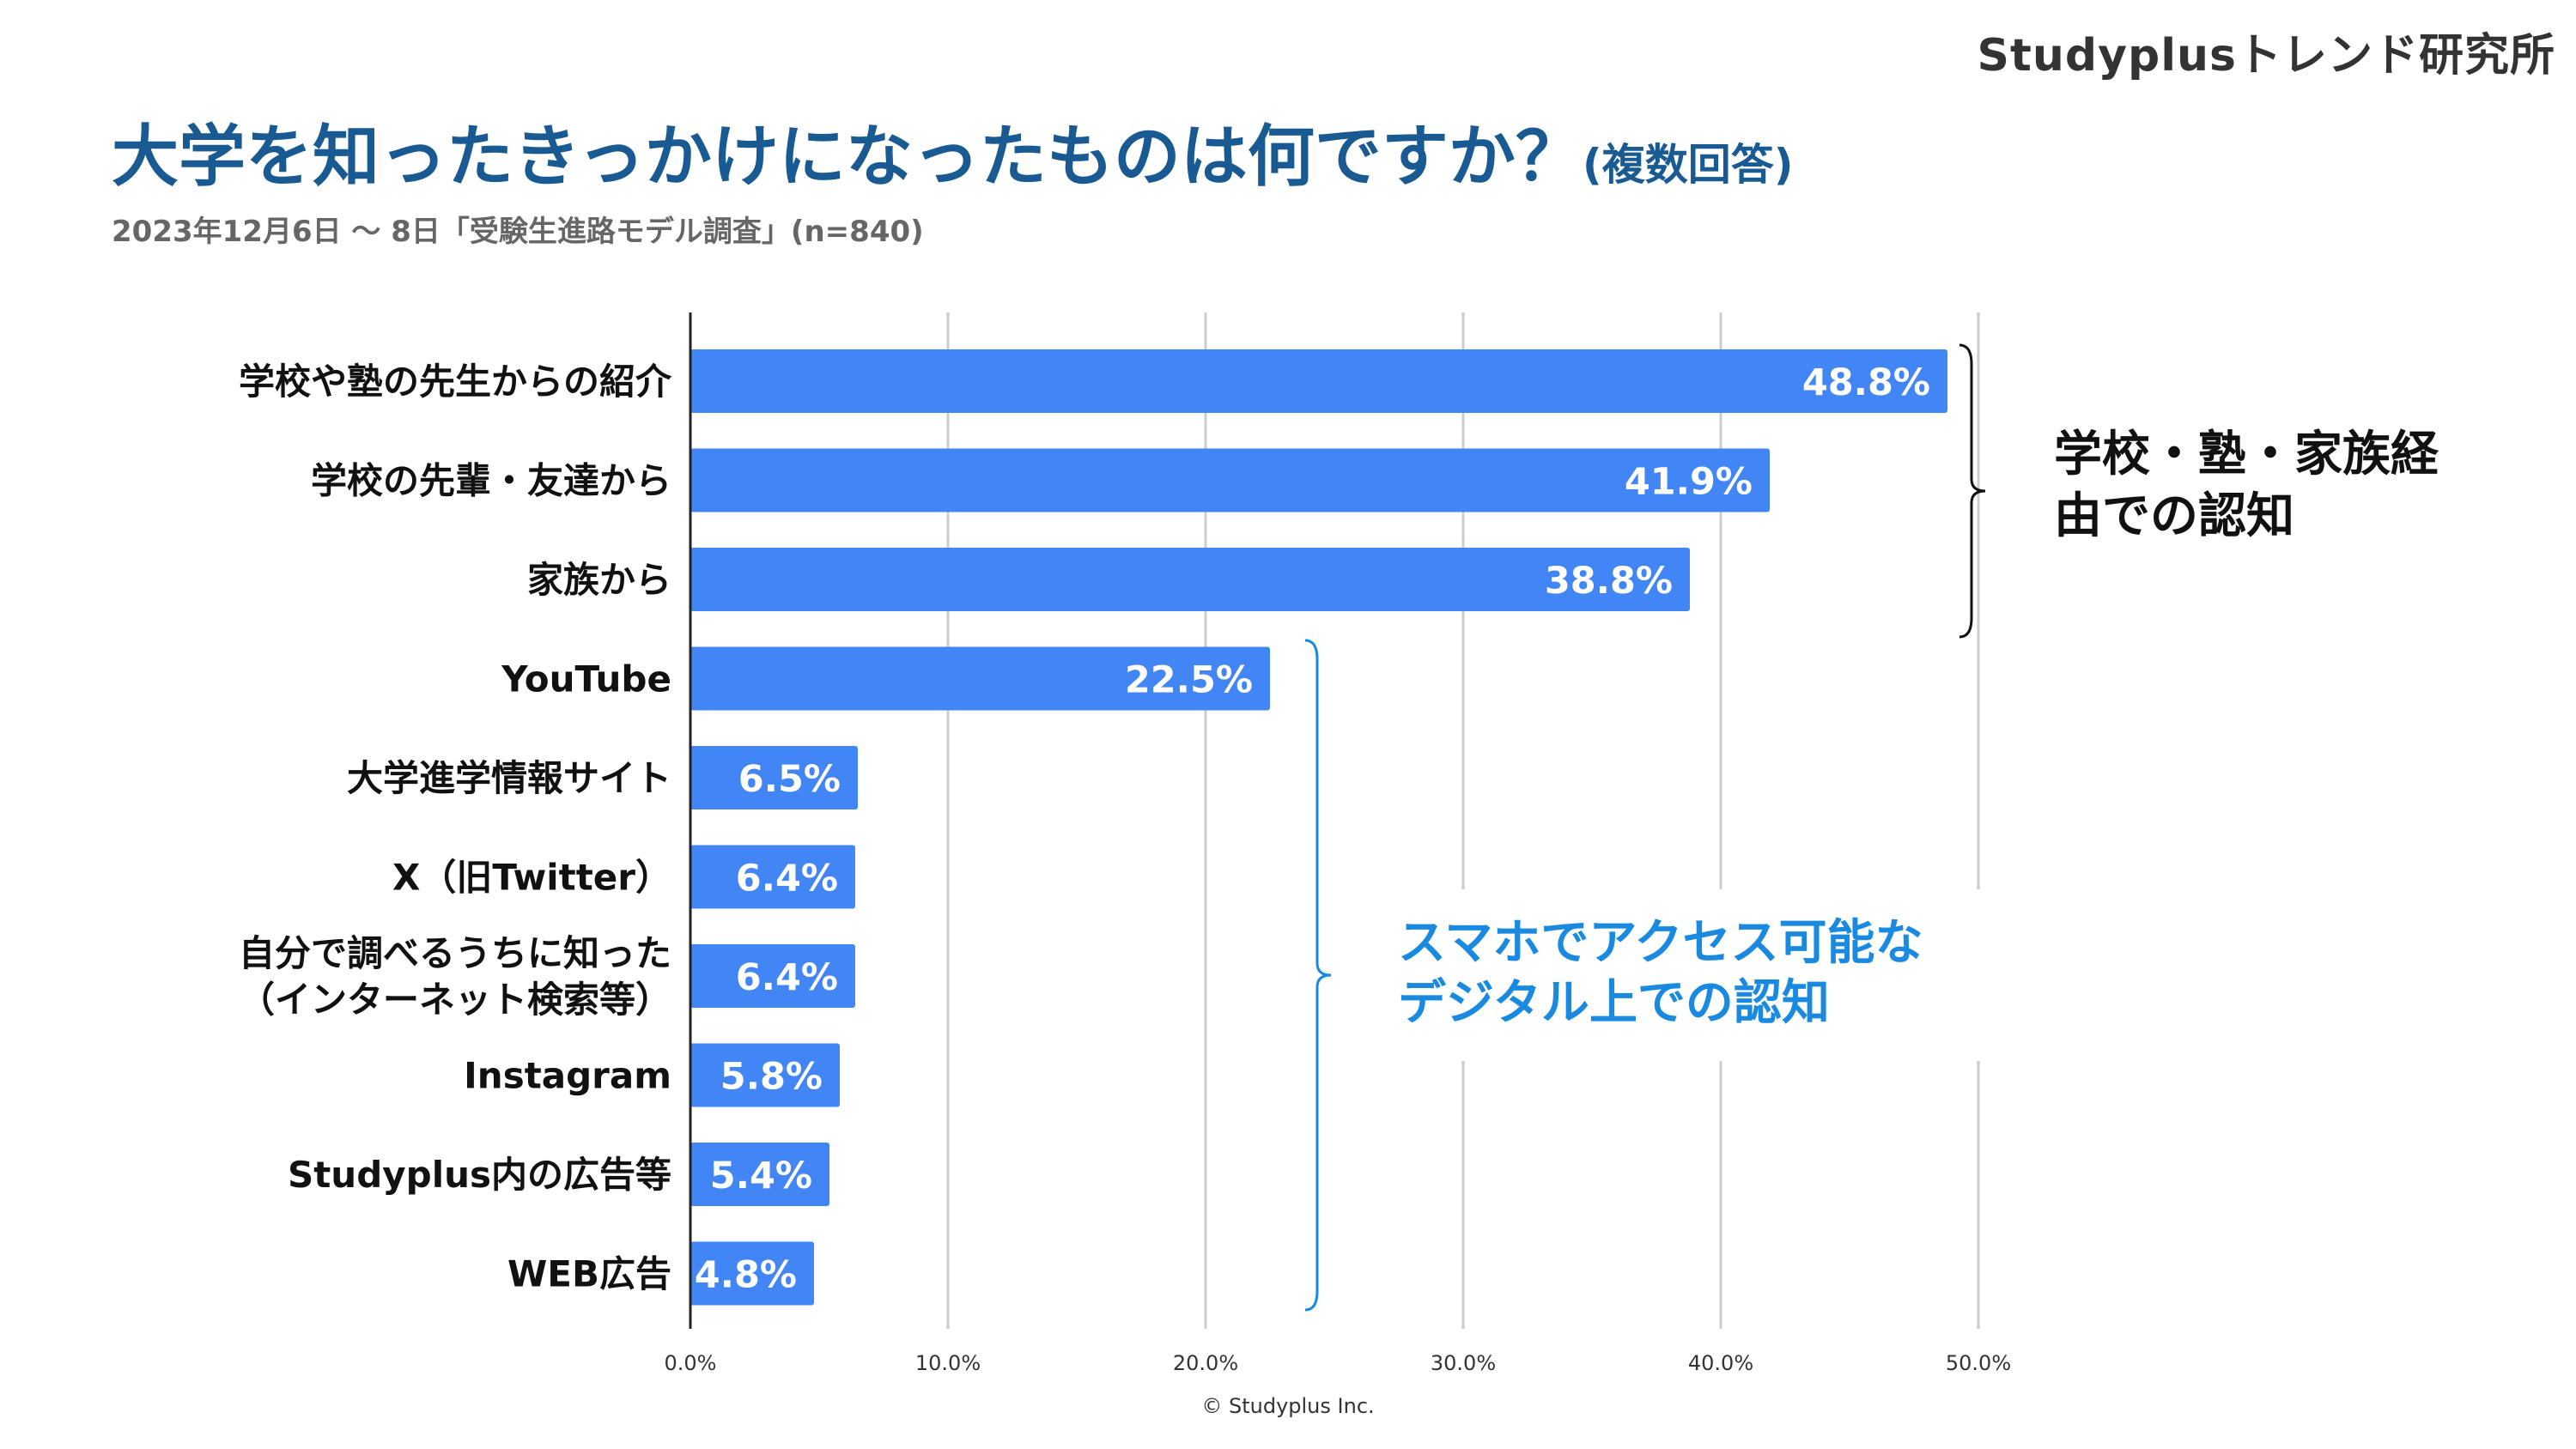 This screenshot has width=2576, height=1449. I want to click on annotation-digital-line: スマホでアクセス可能な, so click(1660, 943).